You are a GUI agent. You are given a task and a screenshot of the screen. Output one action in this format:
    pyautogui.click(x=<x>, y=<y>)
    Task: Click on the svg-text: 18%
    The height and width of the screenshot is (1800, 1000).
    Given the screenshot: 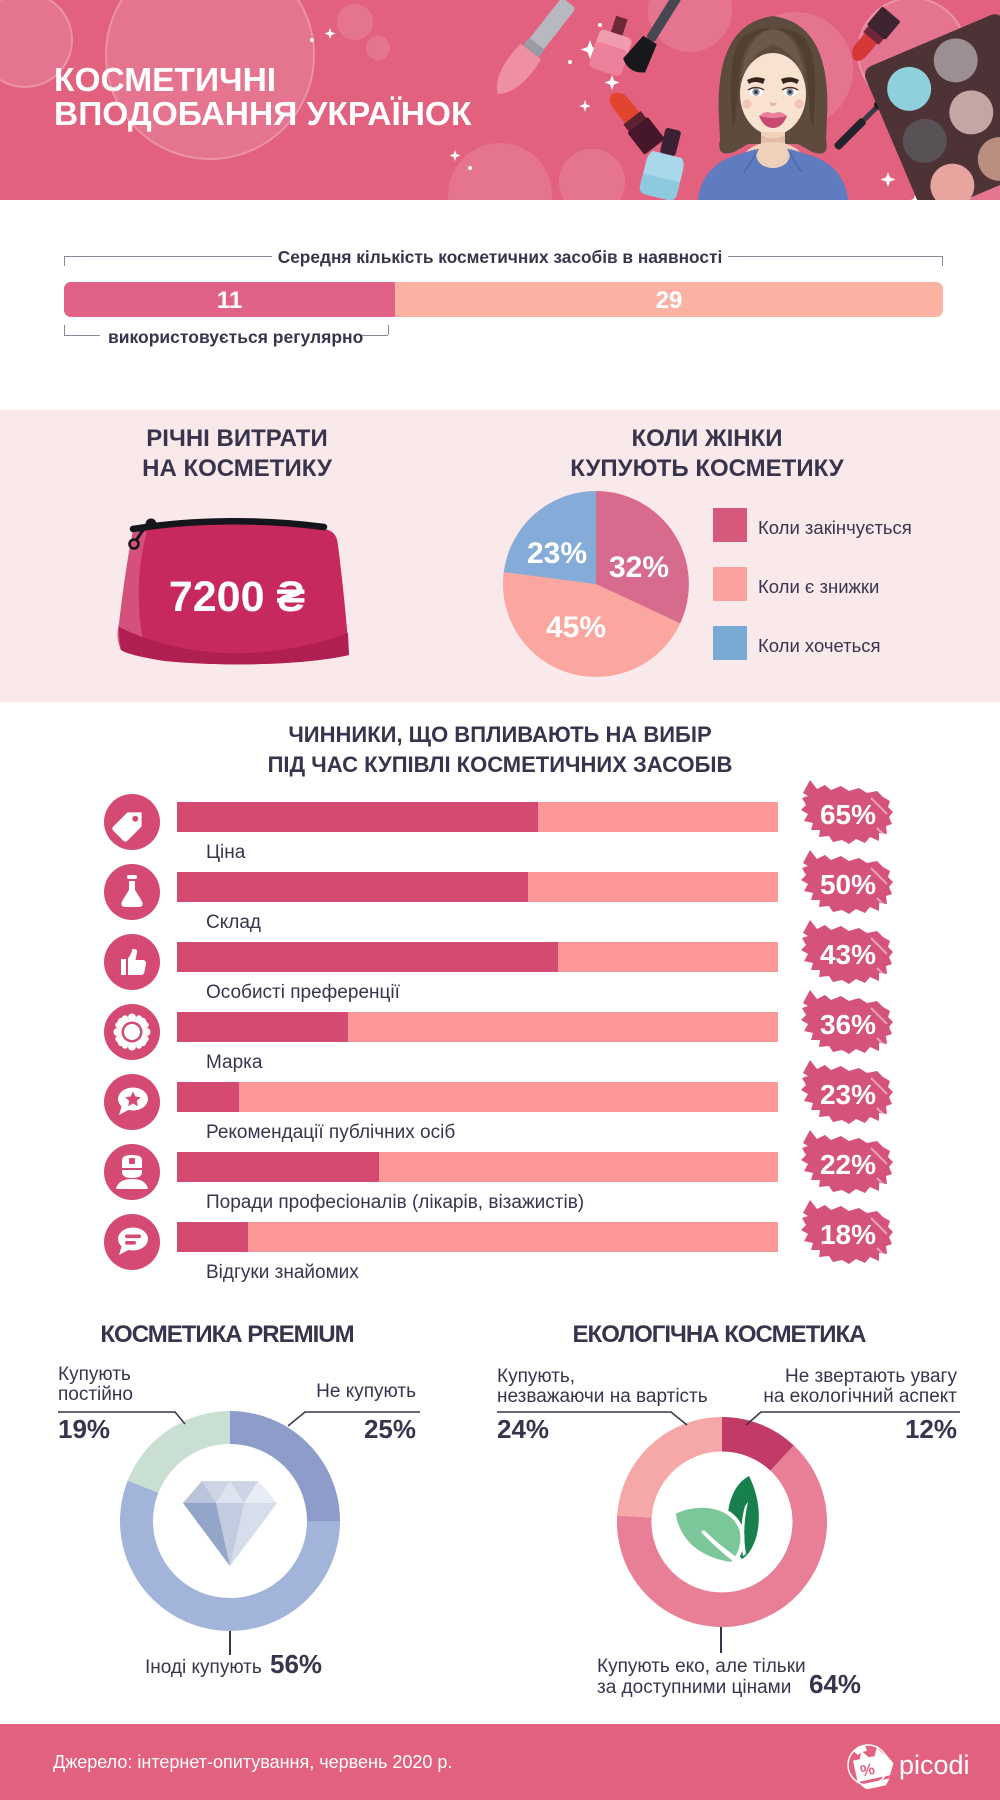 What is the action you would take?
    pyautogui.click(x=848, y=1234)
    